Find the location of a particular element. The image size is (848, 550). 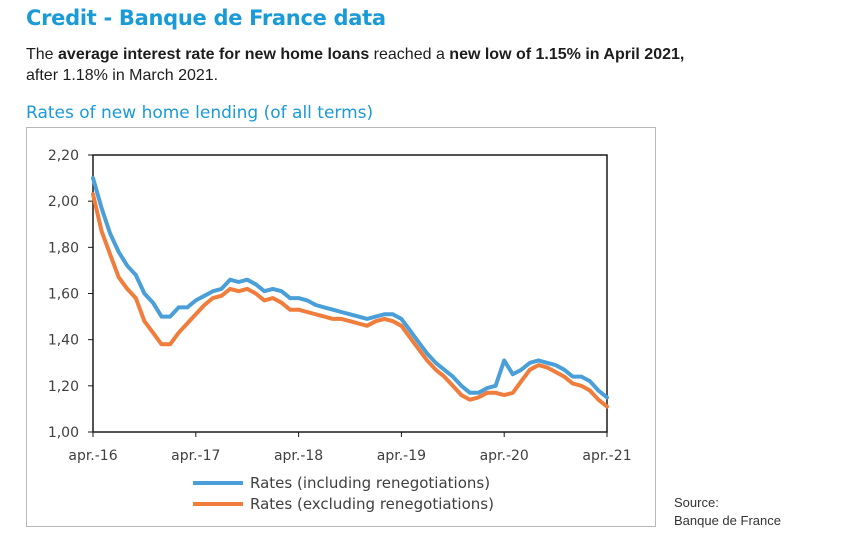

x-tick-label: apr.-17 is located at coordinates (195, 456).